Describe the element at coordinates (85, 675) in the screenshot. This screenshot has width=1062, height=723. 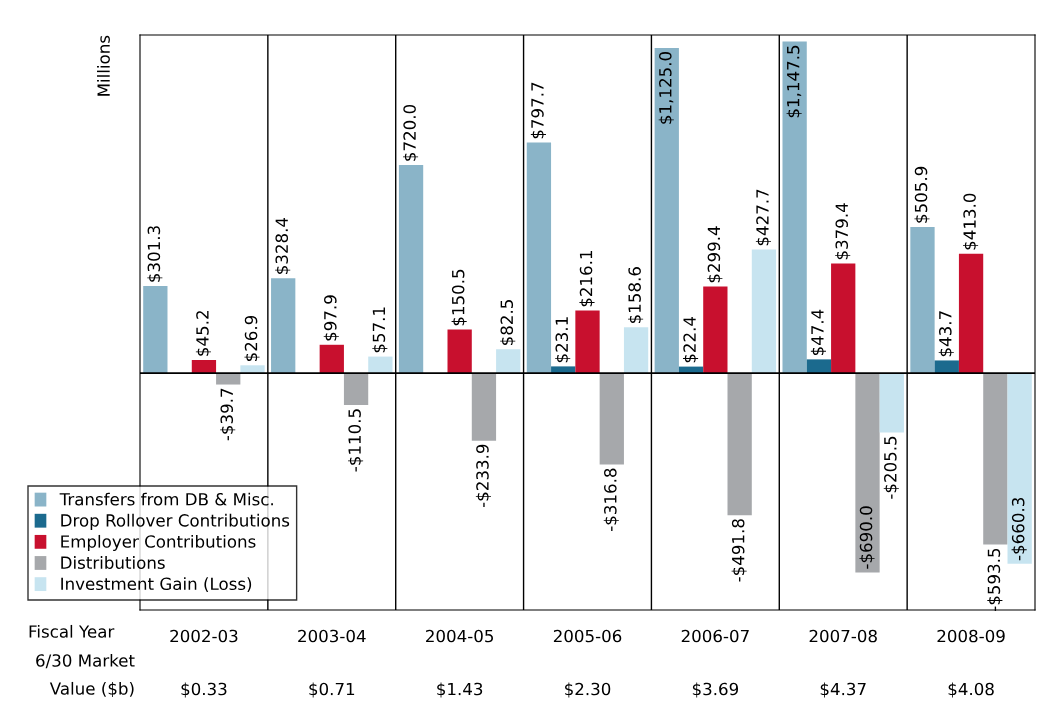
I see `text: 6/30 Market Value ($b)` at that location.